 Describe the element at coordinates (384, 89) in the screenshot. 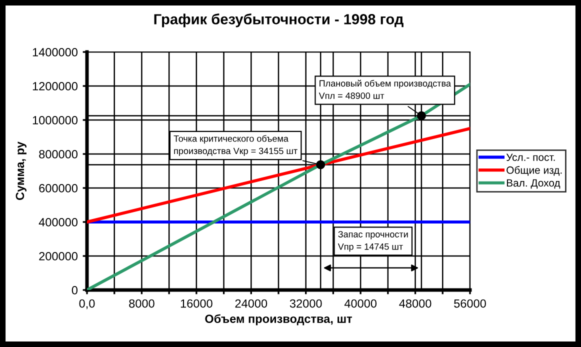

I see `annotation: Плановый объем производства Vпл = 48900 шт` at that location.